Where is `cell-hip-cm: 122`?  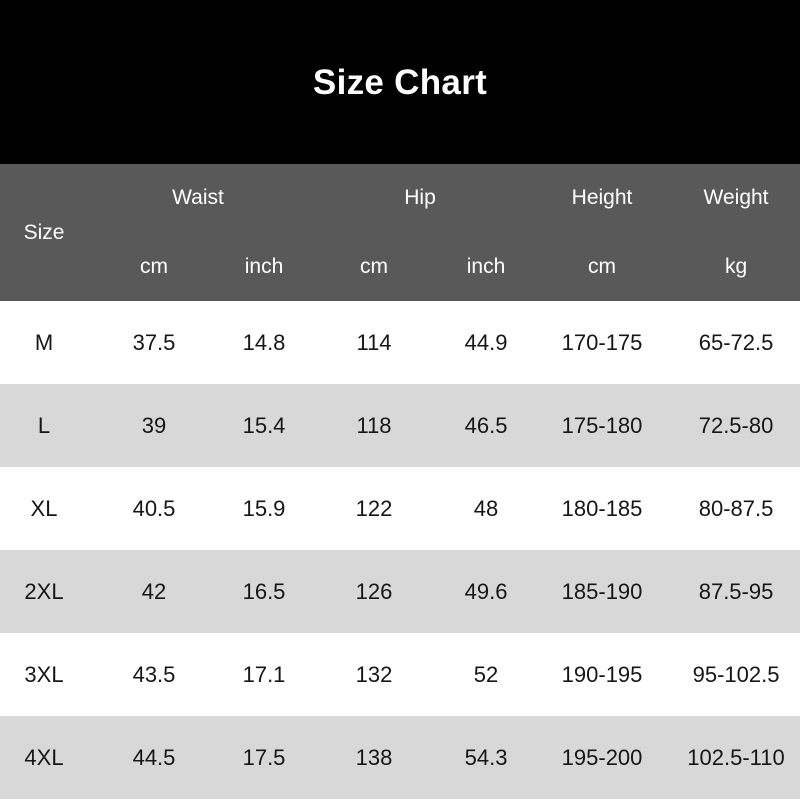
cell-hip-cm: 122 is located at coordinates (374, 508).